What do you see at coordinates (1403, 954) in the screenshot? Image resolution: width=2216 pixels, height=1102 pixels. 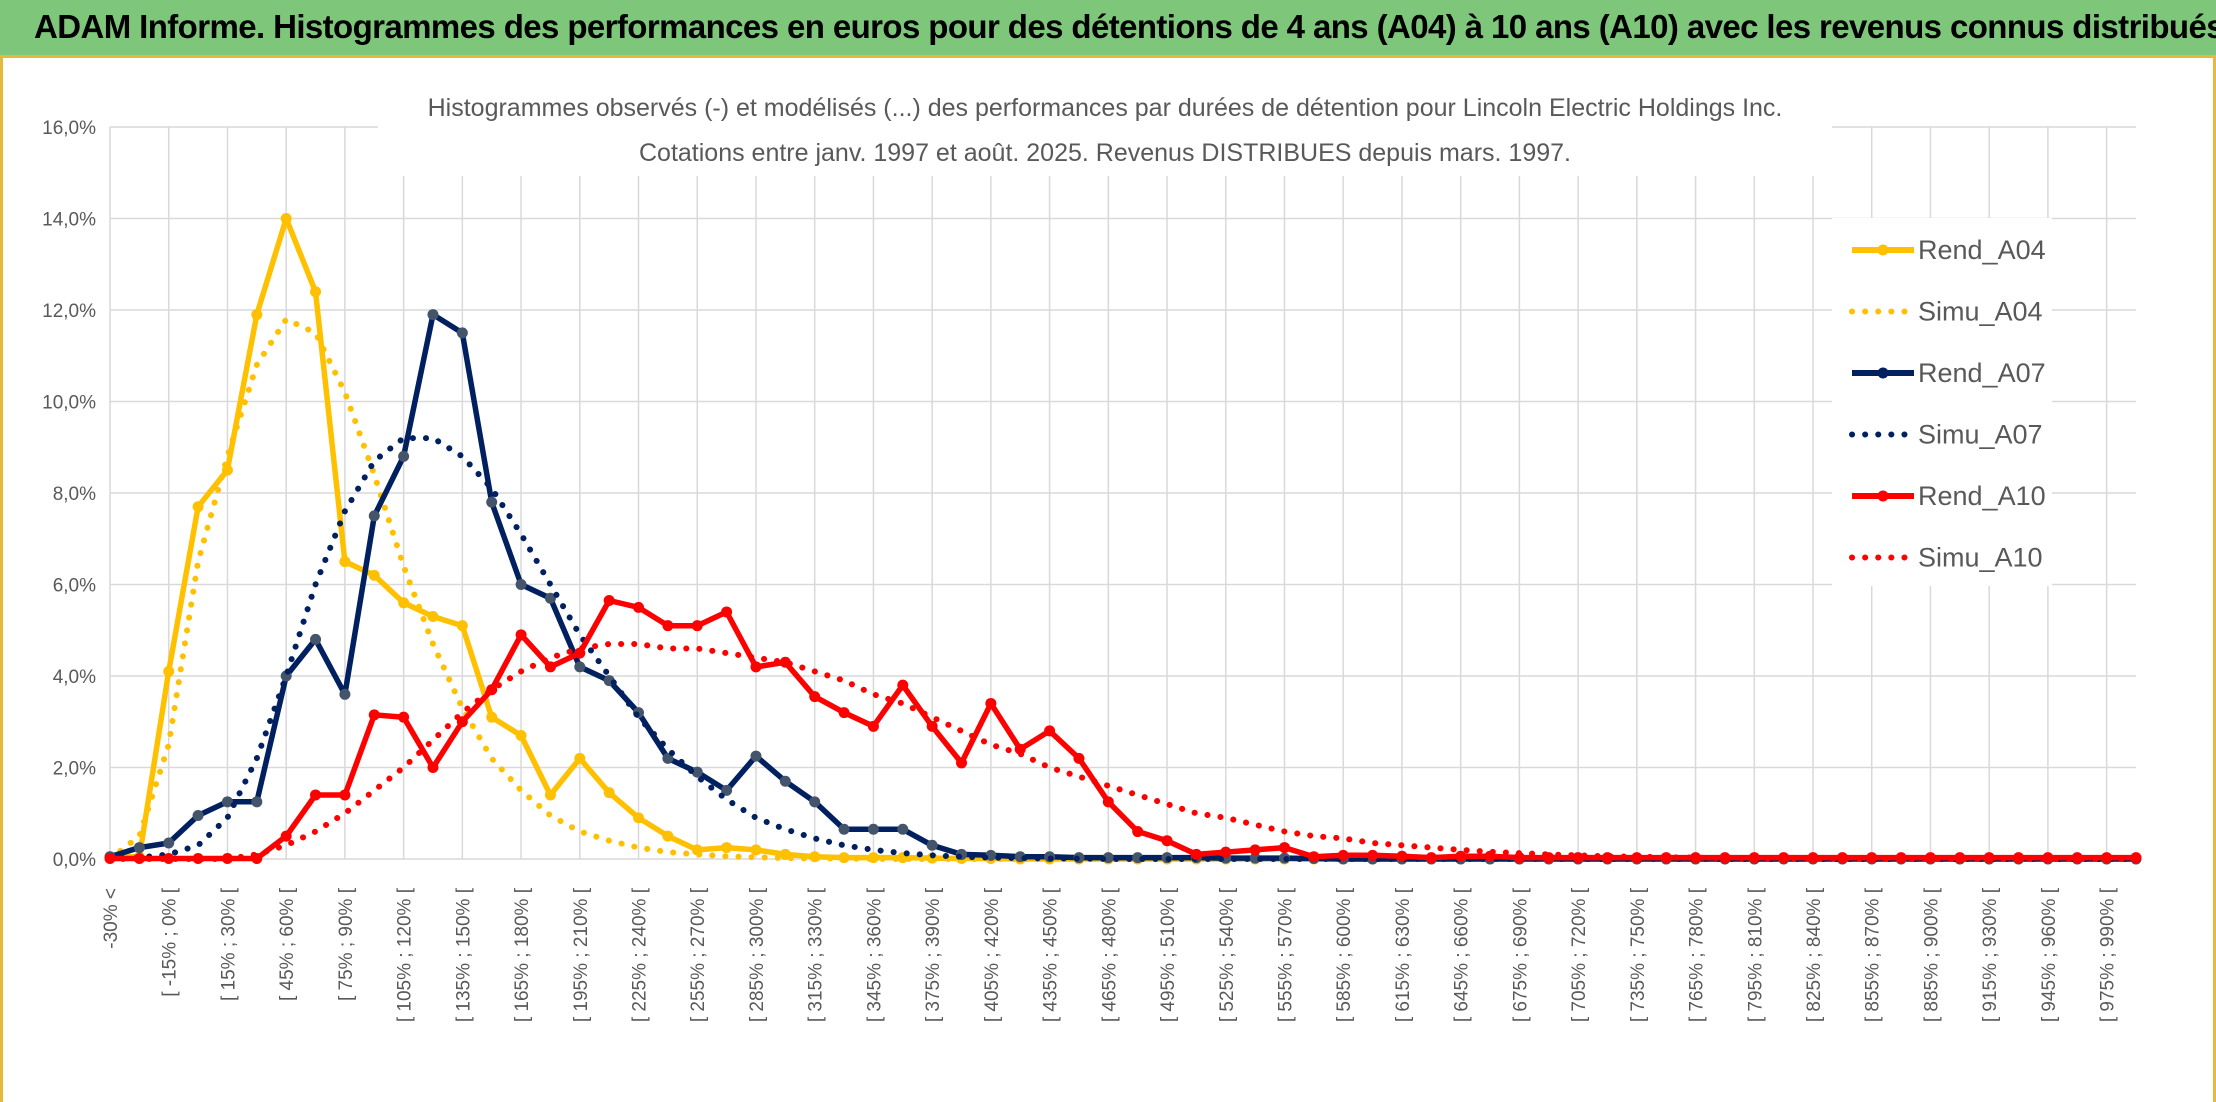 I see `x-tick-label: [ 615% ; 630% [` at bounding box center [1403, 954].